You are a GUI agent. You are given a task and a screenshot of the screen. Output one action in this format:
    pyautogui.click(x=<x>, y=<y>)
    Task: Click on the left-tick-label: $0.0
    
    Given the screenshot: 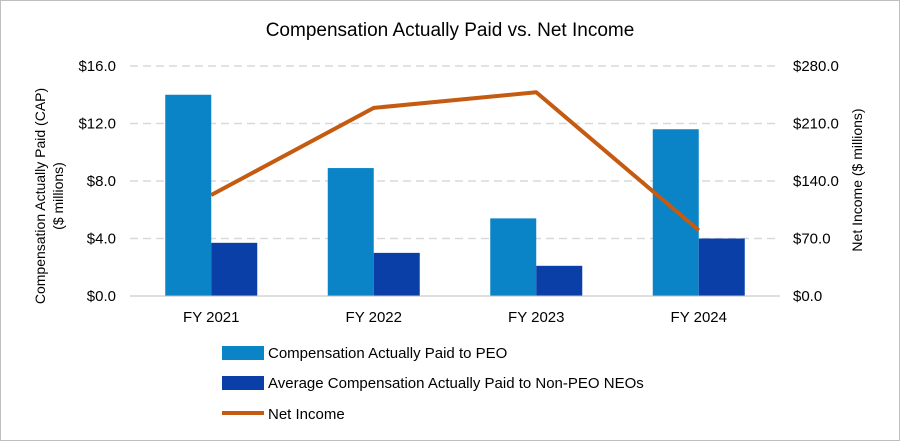 What is the action you would take?
    pyautogui.click(x=101, y=296)
    